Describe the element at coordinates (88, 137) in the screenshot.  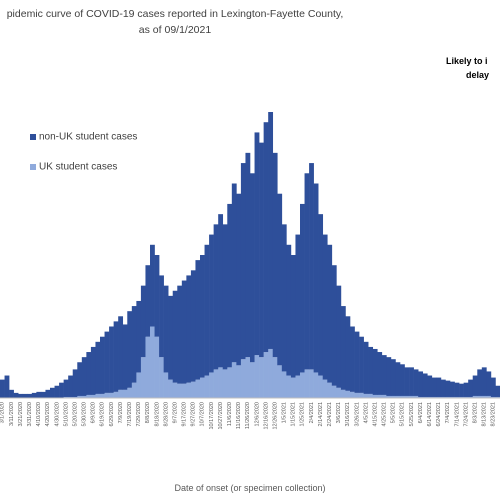
I see `legend-label: non-UK student cases` at that location.